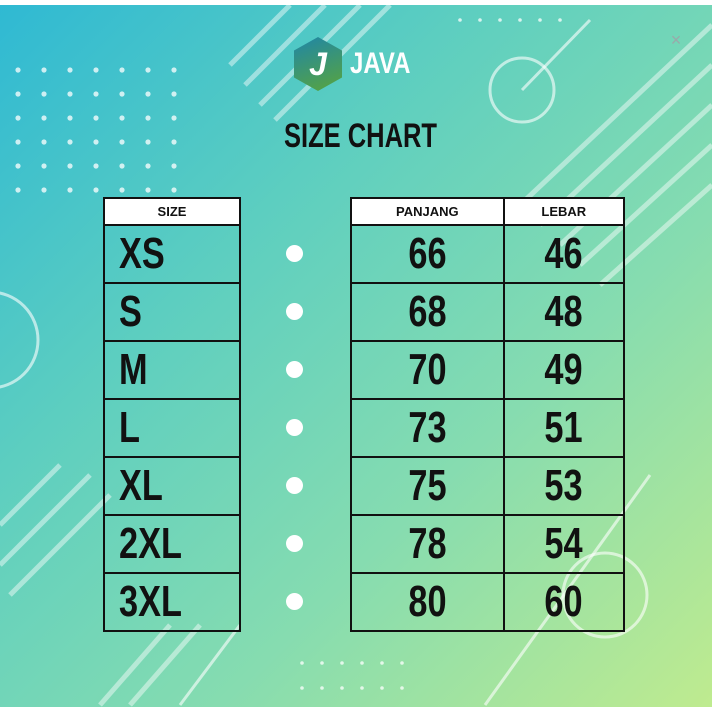  What do you see at coordinates (563, 253) in the screenshot?
I see `lebar-value: 46` at bounding box center [563, 253].